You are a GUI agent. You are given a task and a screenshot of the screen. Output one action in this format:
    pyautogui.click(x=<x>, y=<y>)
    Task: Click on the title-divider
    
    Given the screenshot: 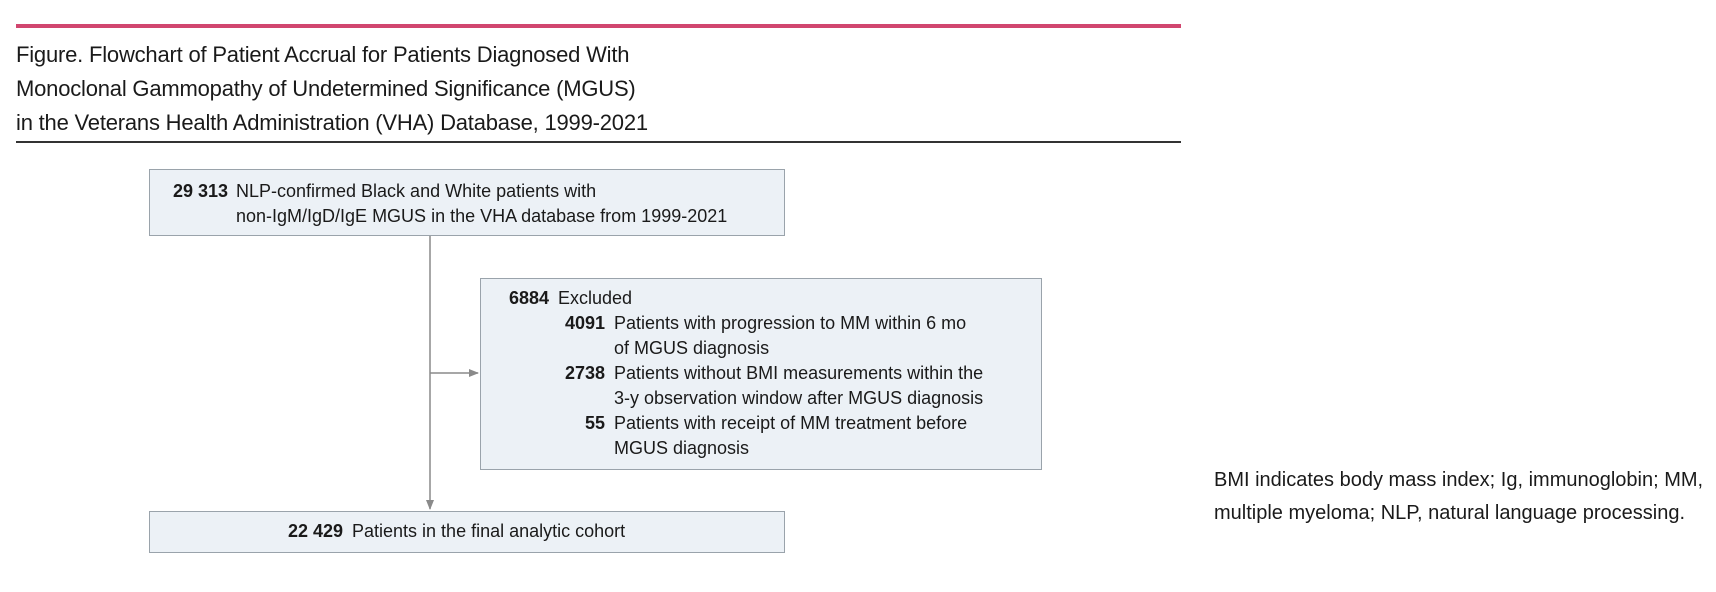 What is the action you would take?
    pyautogui.click(x=598, y=142)
    